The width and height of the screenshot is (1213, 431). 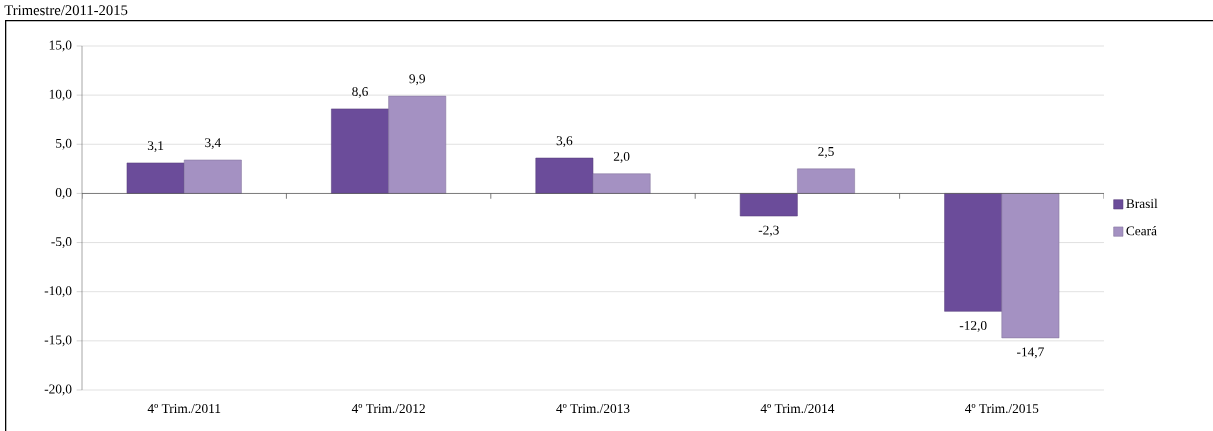 What do you see at coordinates (797, 409) in the screenshot?
I see `x-tick-label: 4º Trim./2014` at bounding box center [797, 409].